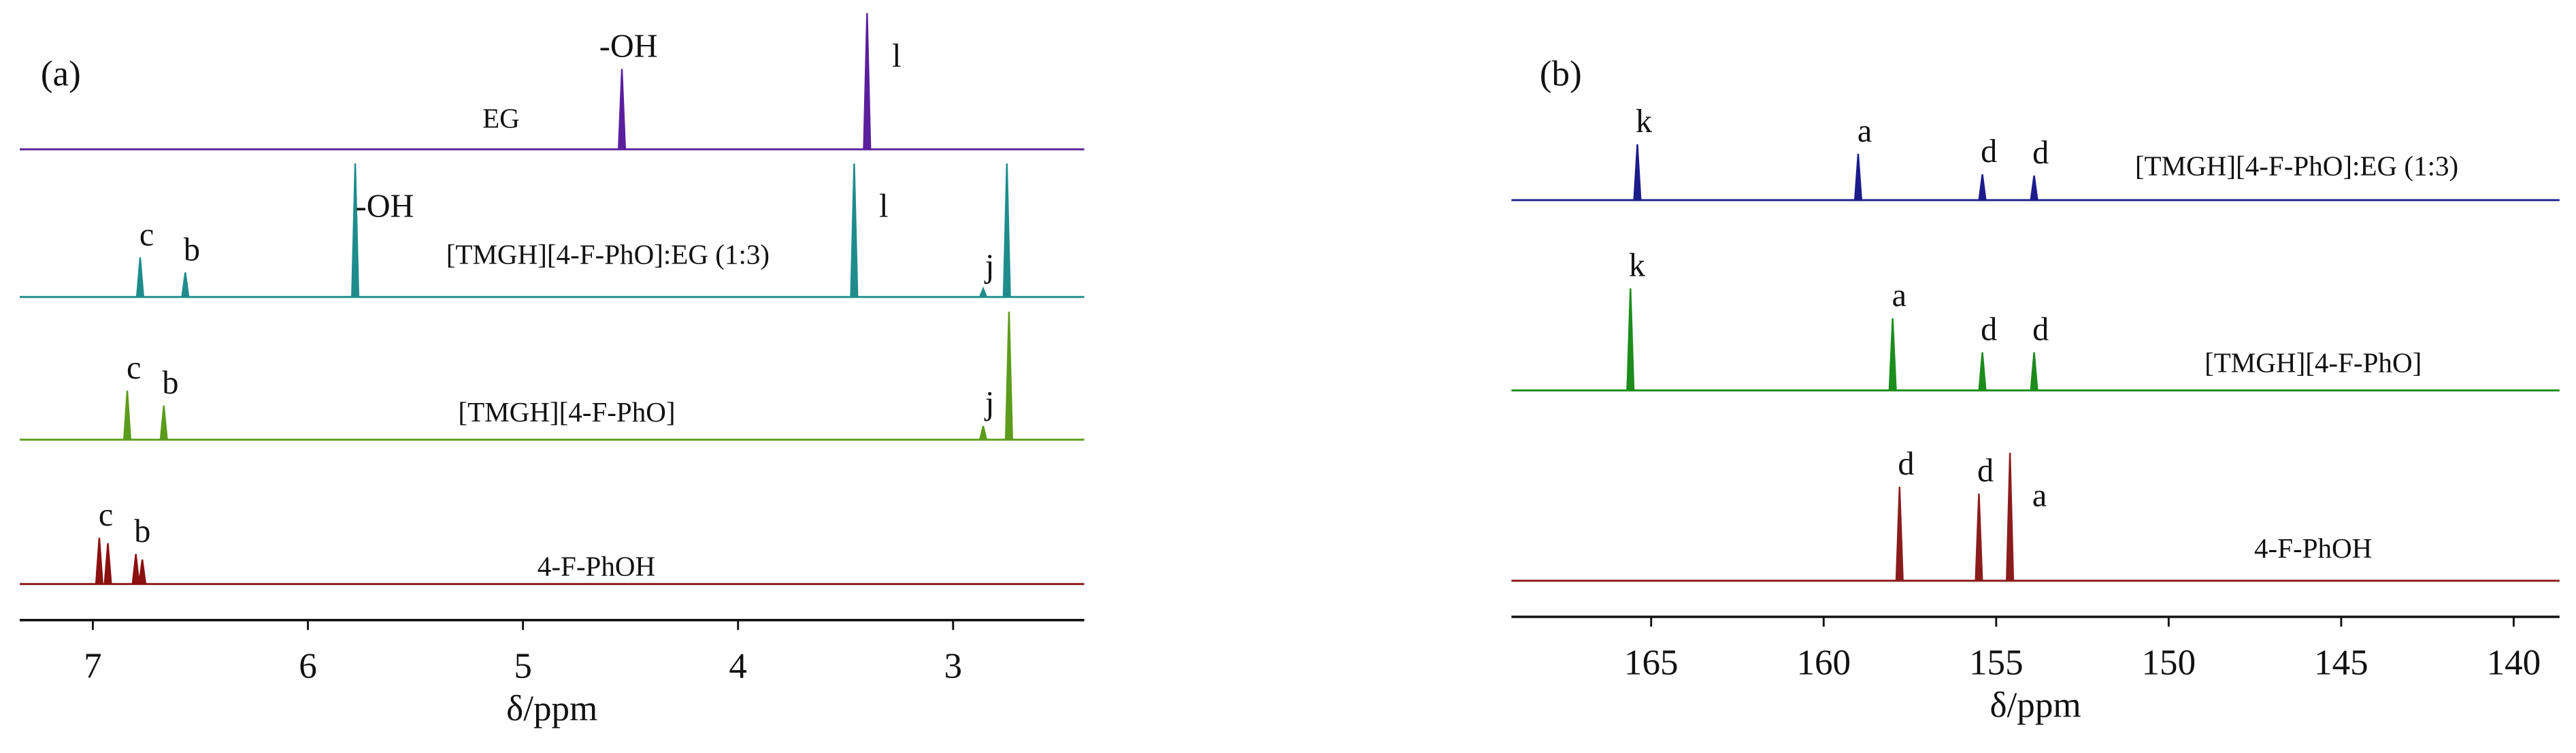 Image resolution: width=2576 pixels, height=753 pixels. I want to click on x-tick-label: 5, so click(523, 666).